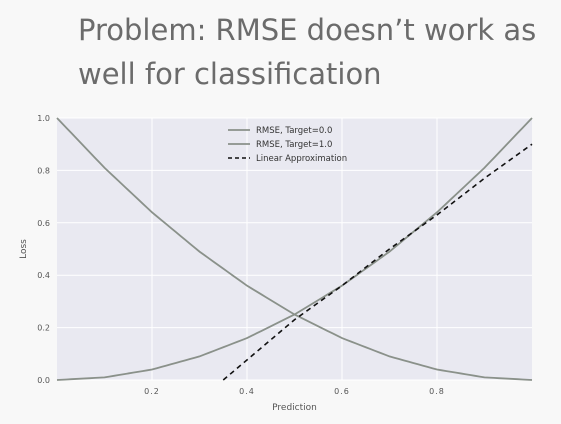  Describe the element at coordinates (43, 170) in the screenshot. I see `y-tick-label: 0.8` at that location.